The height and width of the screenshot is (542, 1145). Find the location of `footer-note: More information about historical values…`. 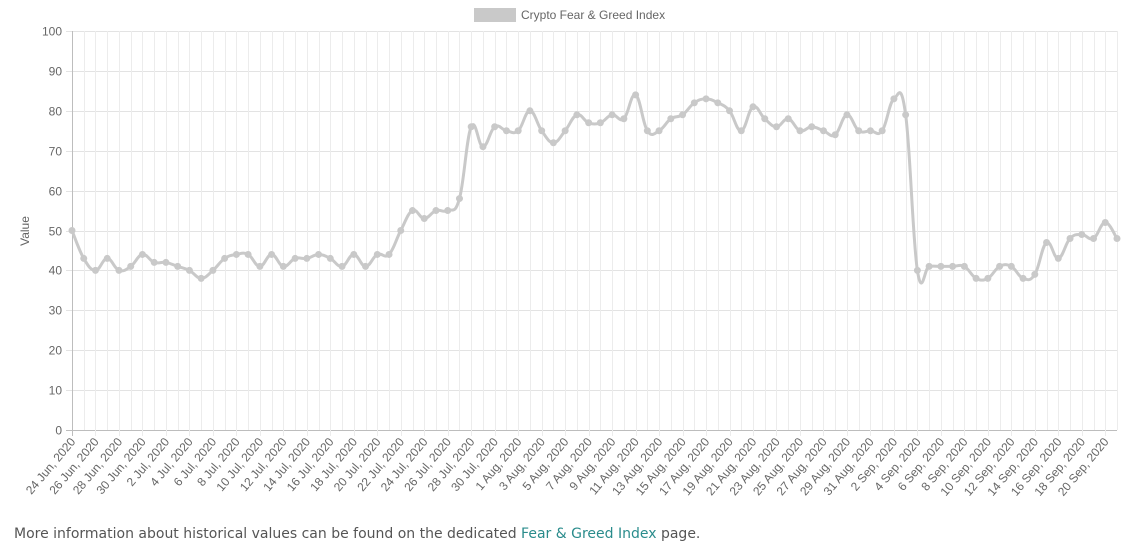

footer-note: More information about historical values… is located at coordinates (357, 534).